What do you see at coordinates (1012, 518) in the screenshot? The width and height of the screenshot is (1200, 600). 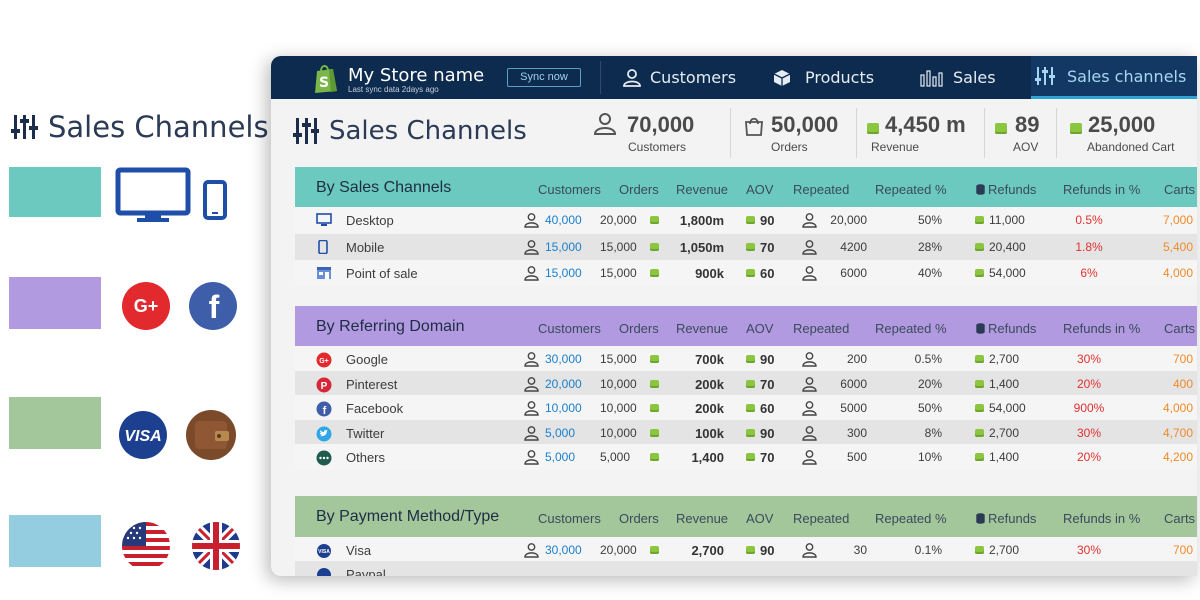 I see `column-header-label: Refunds` at bounding box center [1012, 518].